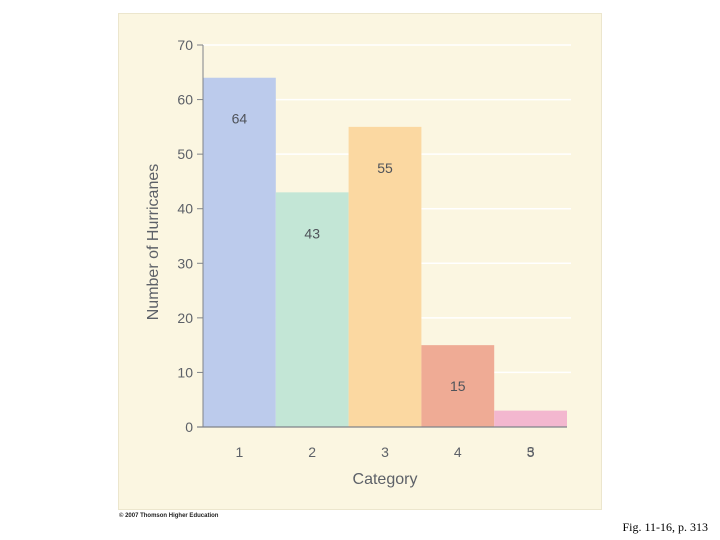 This screenshot has height=540, width=720. I want to click on copyright-notice: © 2007 Thomson Higher Education, so click(169, 516).